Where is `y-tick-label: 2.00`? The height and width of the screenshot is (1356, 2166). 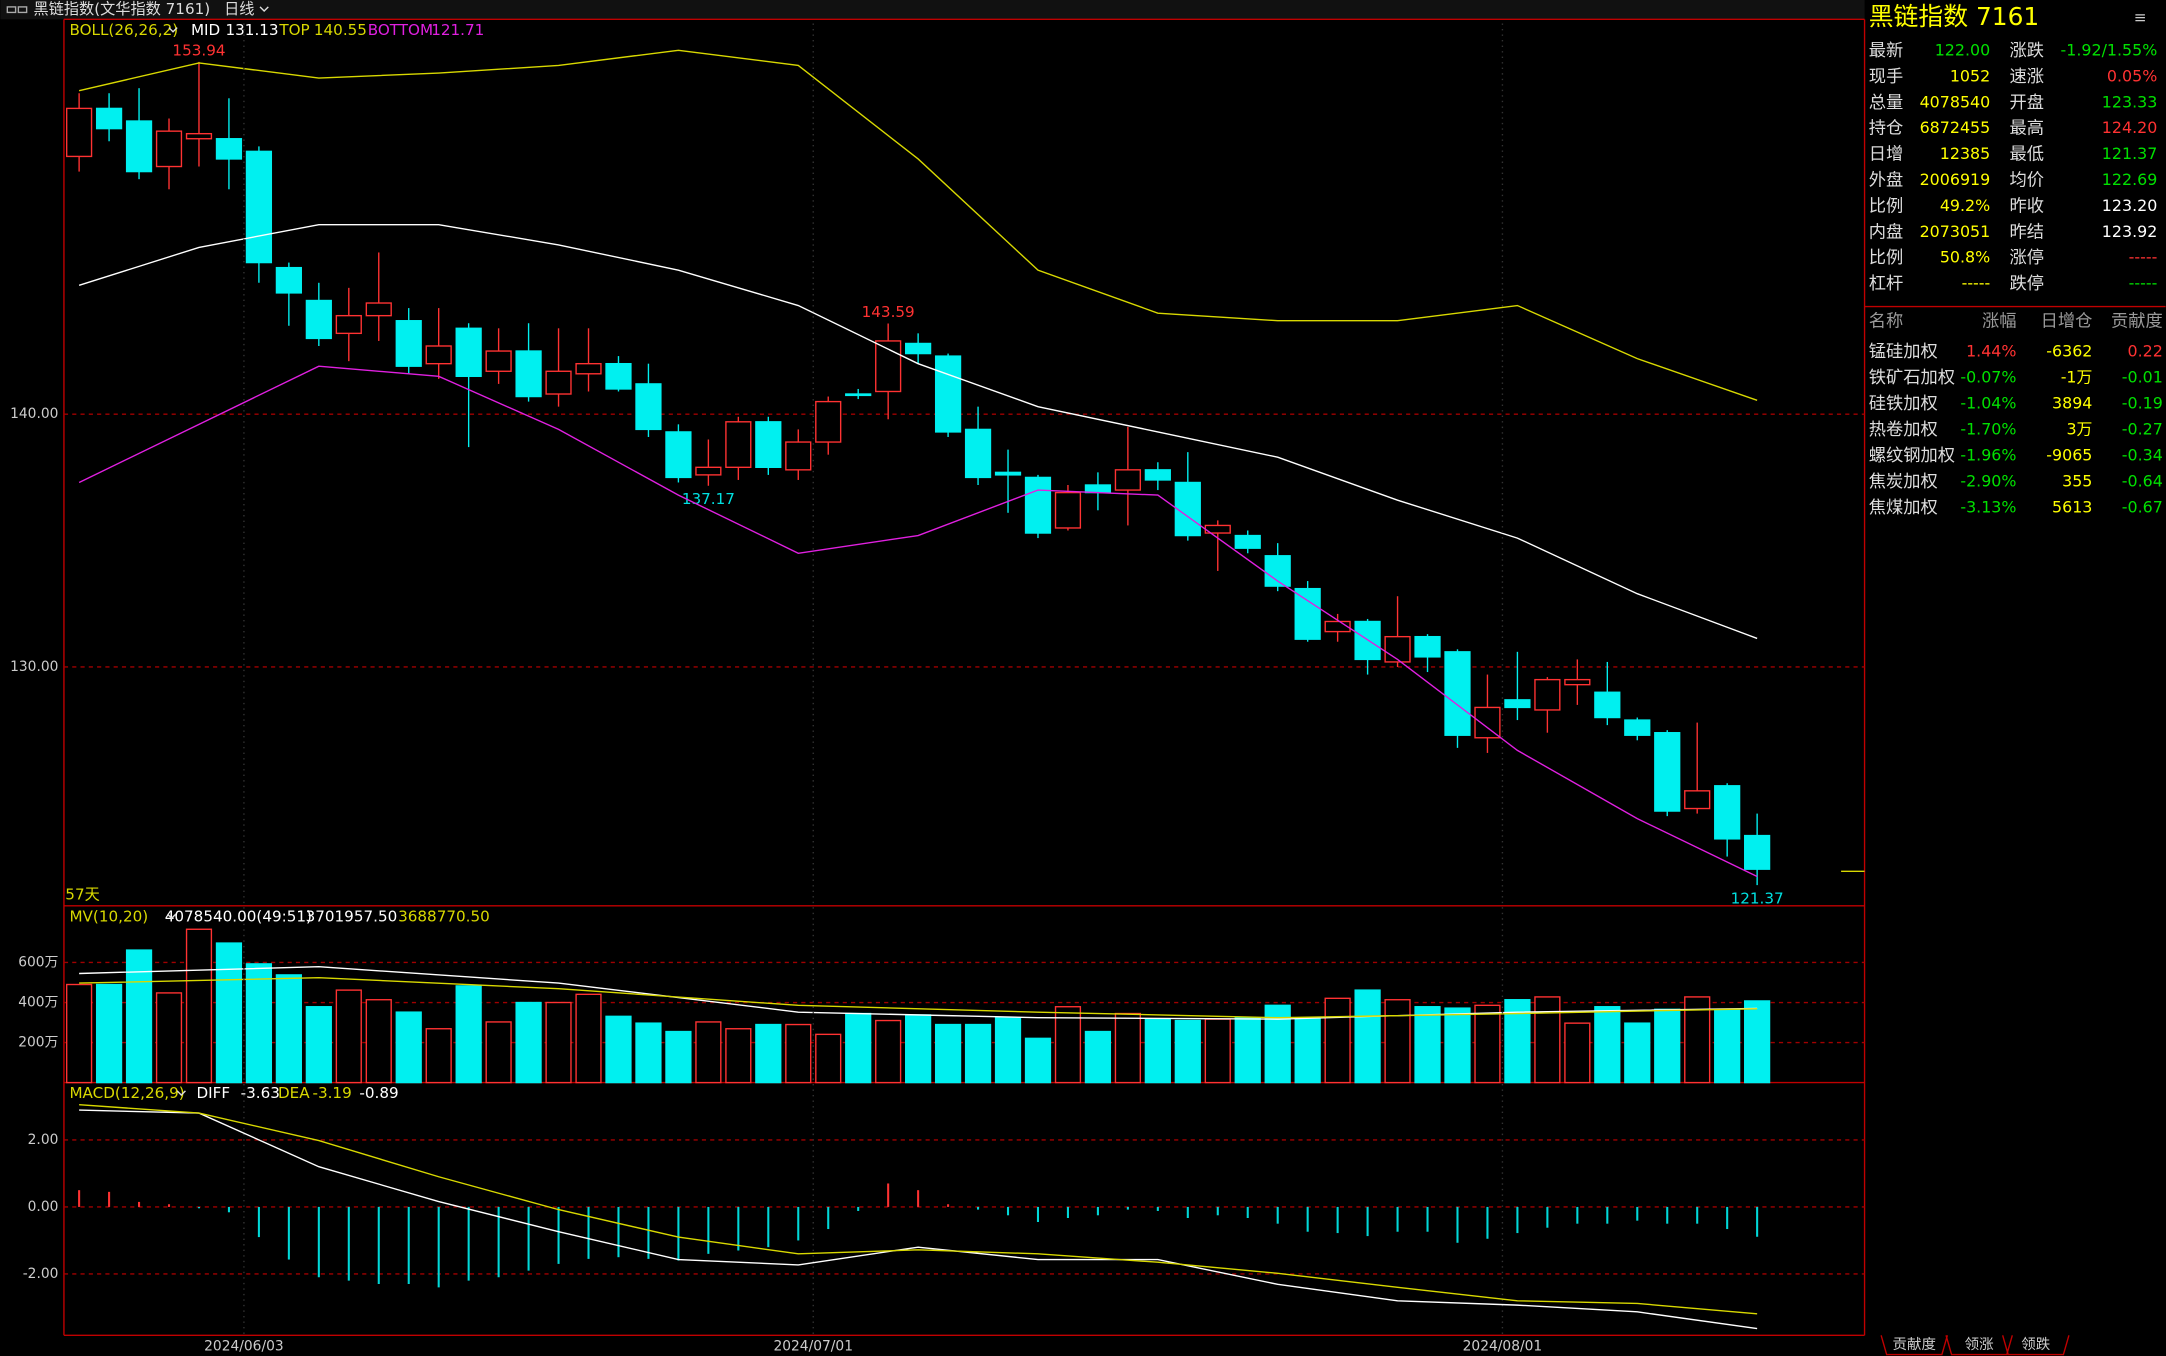
y-tick-label: 2.00 is located at coordinates (43, 1140).